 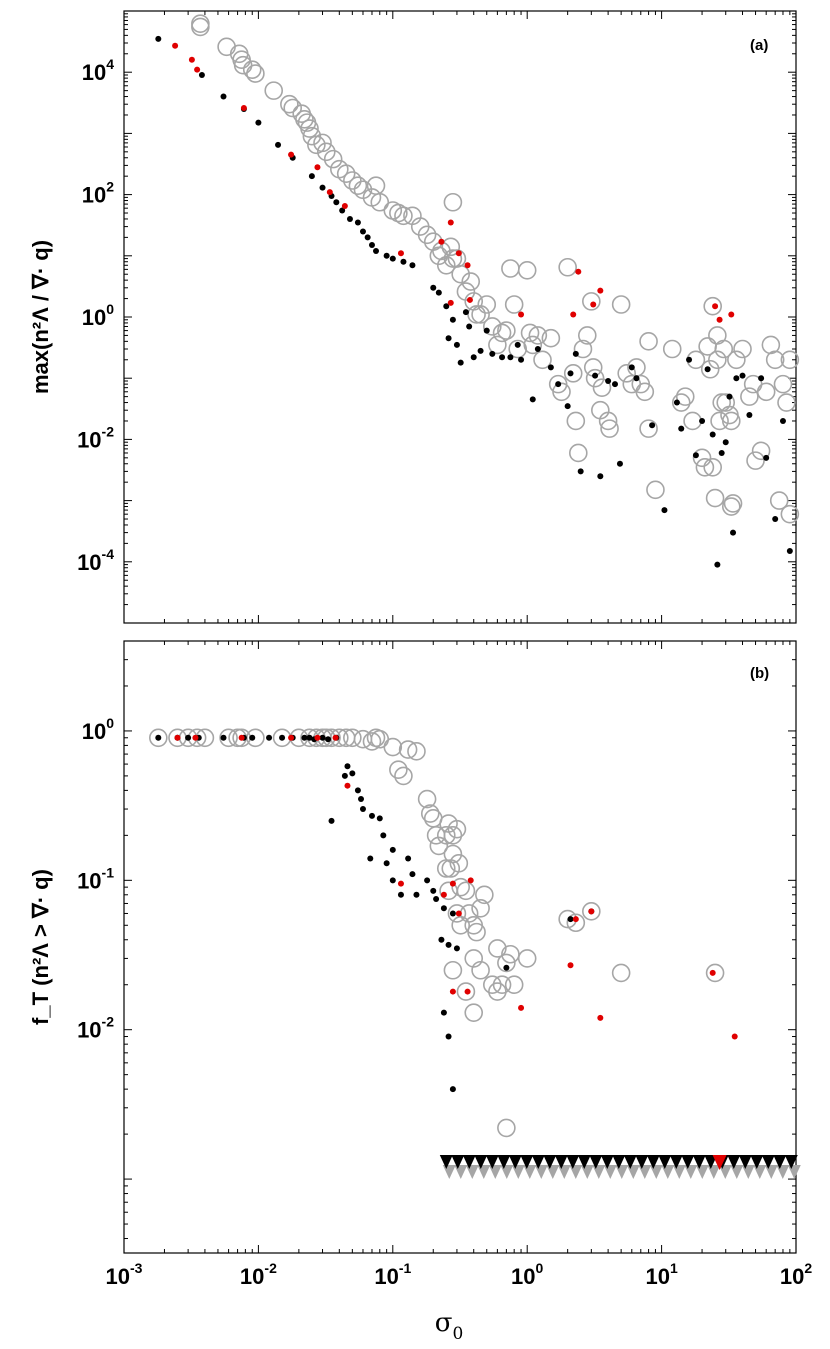 I want to click on panel-b-ylabel-group: f_T (n²Λ > ∇· q), so click(x=40, y=947).